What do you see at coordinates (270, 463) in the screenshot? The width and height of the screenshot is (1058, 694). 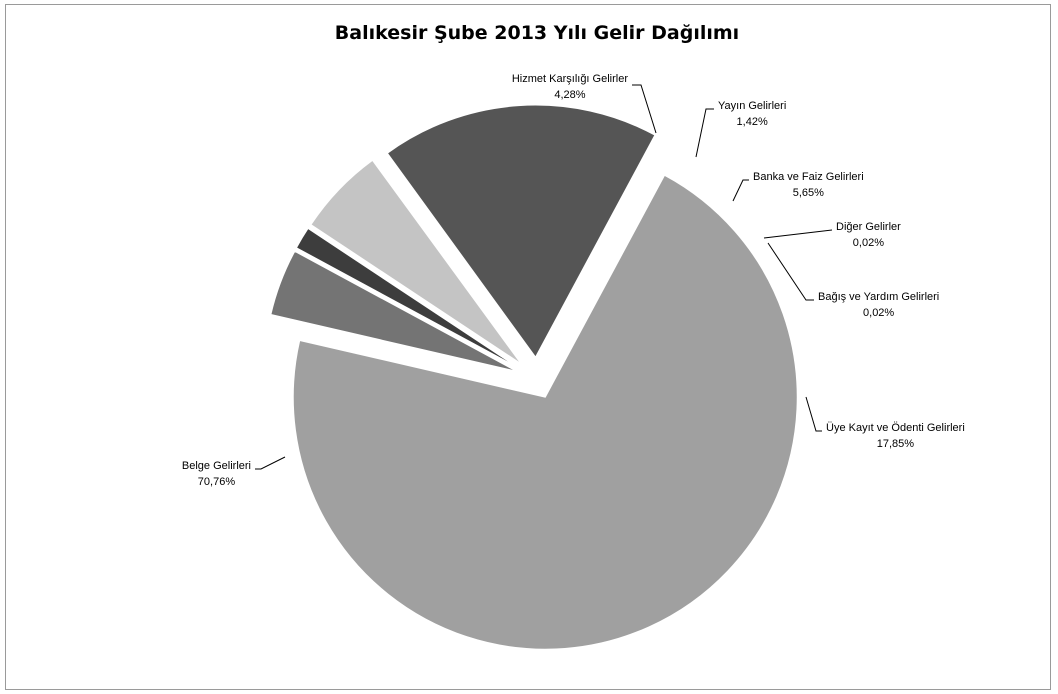 I see `leader-line-belge-gelirleri` at bounding box center [270, 463].